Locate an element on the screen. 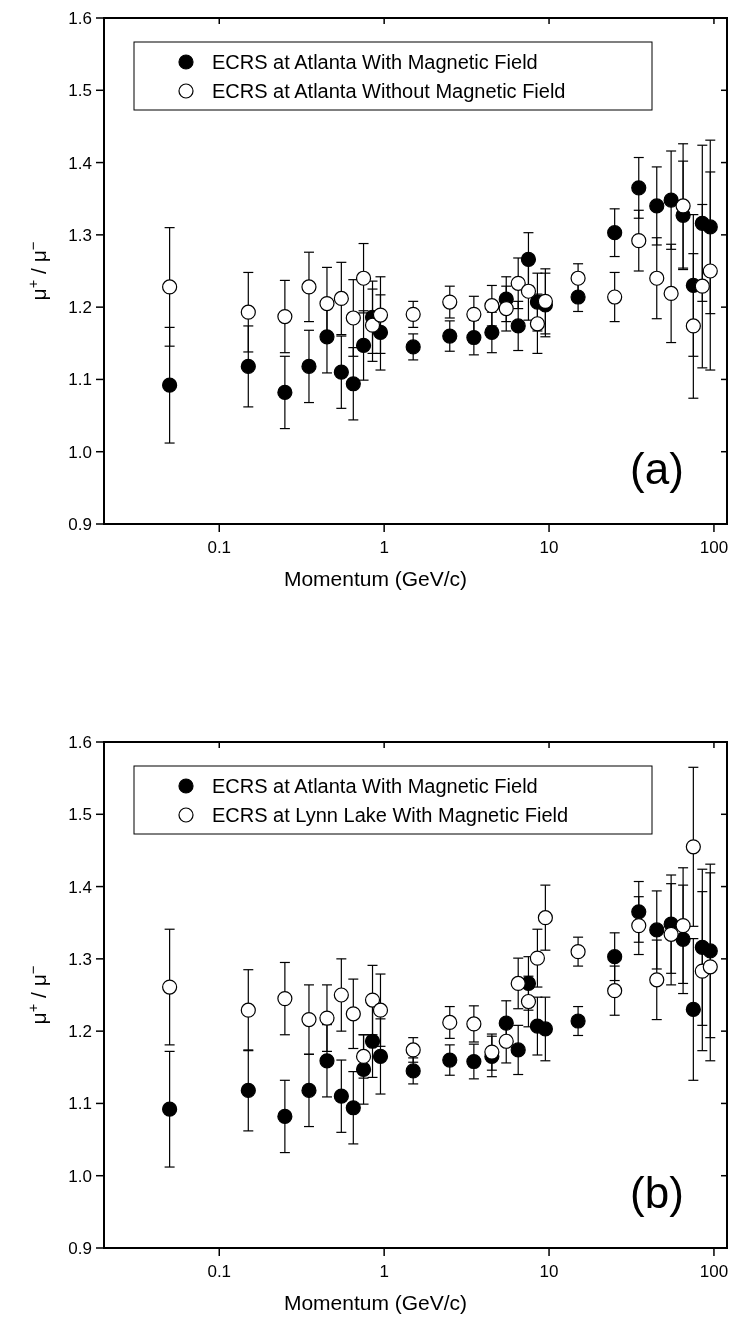 The width and height of the screenshot is (736, 1329). annotation: (a) is located at coordinates (657, 468).